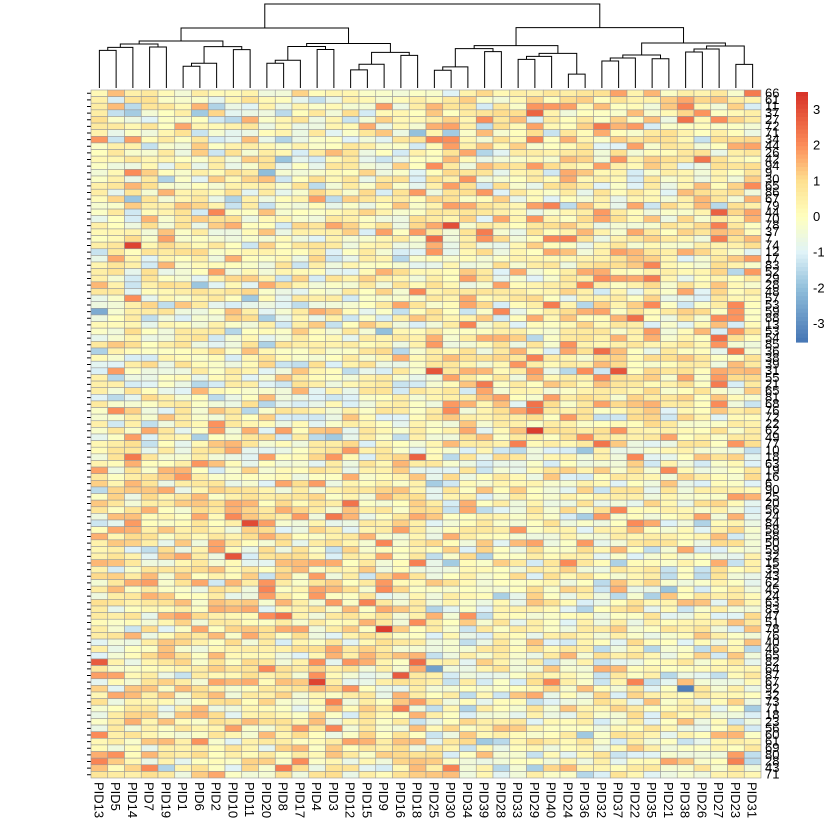  I want to click on legend-color-step, so click(802, 257).